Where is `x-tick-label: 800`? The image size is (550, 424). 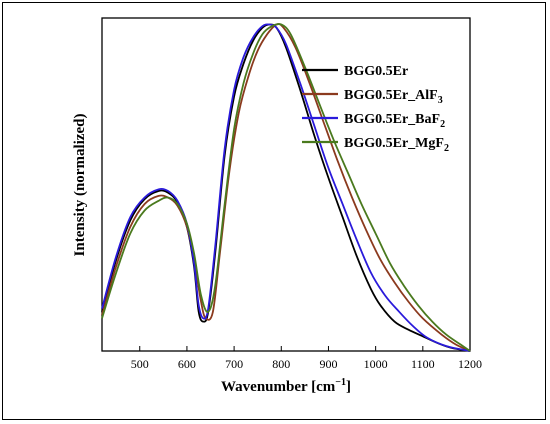
x-tick-label: 800 is located at coordinates (281, 364).